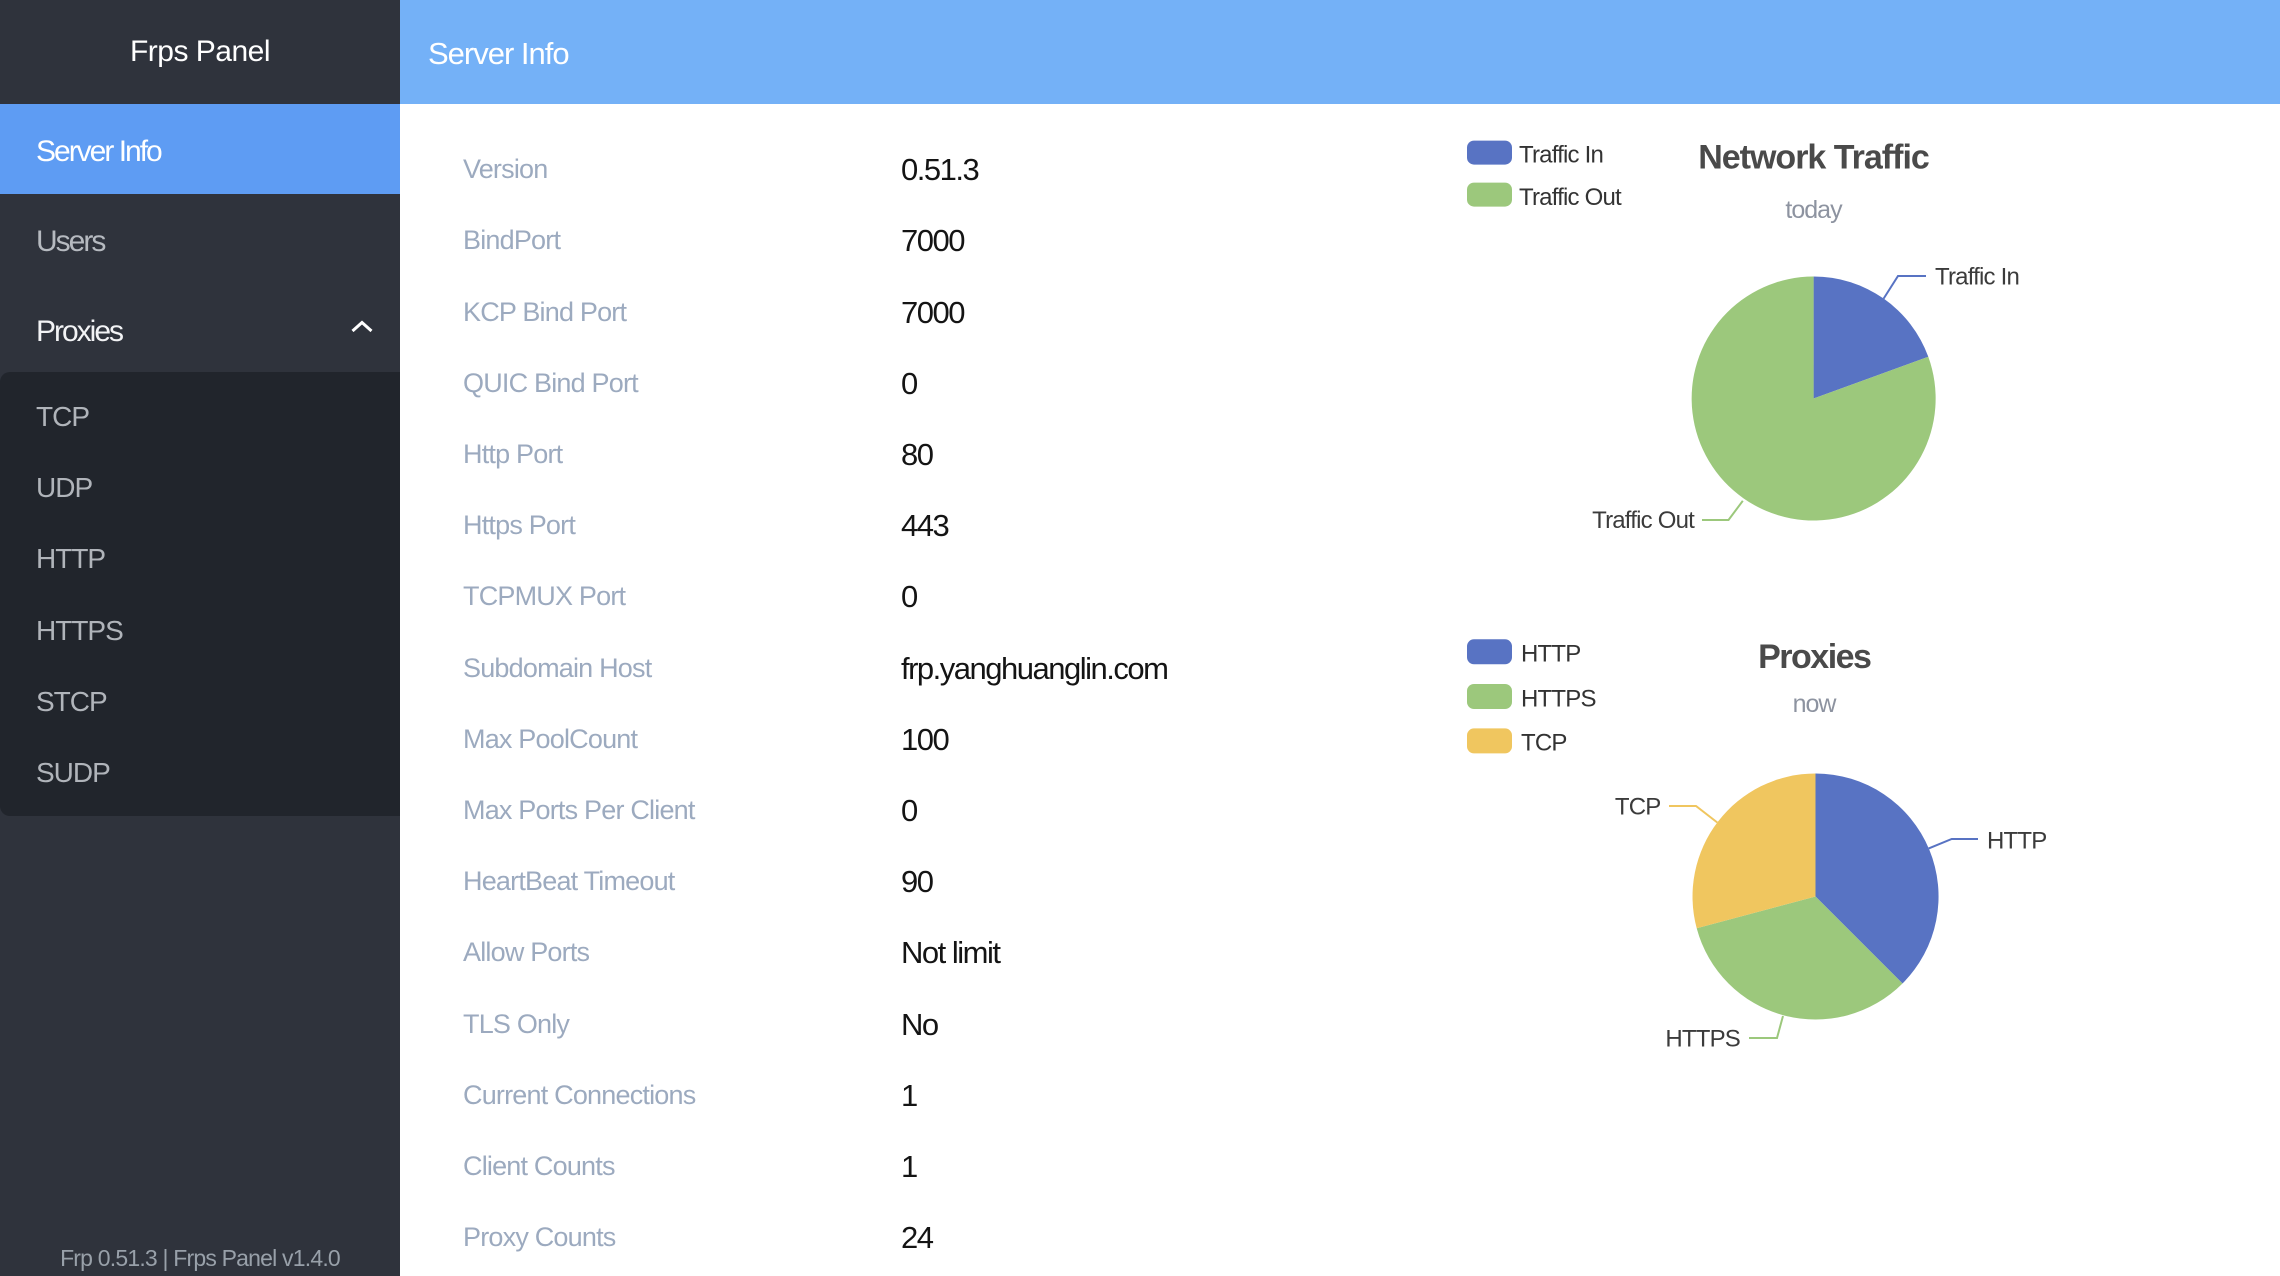 This screenshot has width=2280, height=1276. I want to click on svg-text: today, so click(1814, 210).